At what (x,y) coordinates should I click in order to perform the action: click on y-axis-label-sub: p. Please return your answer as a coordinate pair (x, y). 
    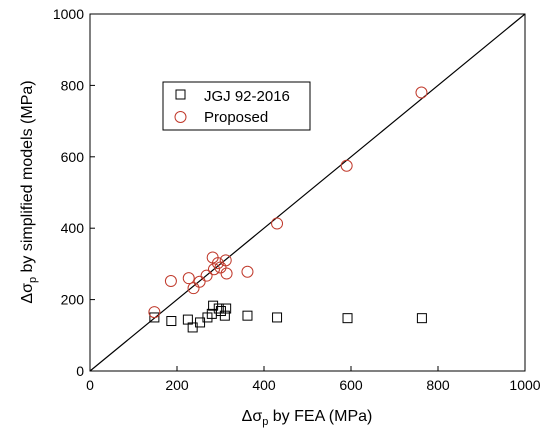
    Looking at the image, I should click on (33, 280).